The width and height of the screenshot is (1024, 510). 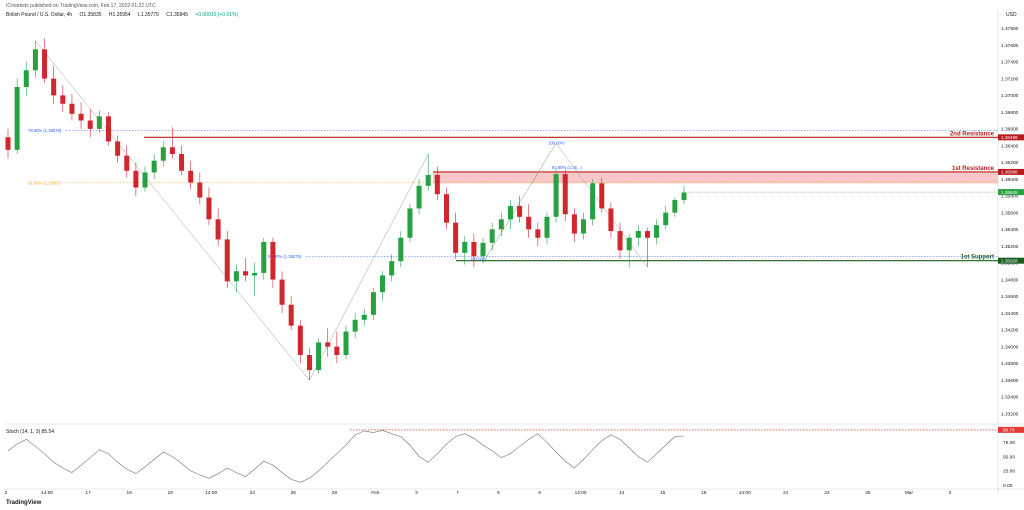 What do you see at coordinates (346, 456) in the screenshot?
I see `stoch-line` at bounding box center [346, 456].